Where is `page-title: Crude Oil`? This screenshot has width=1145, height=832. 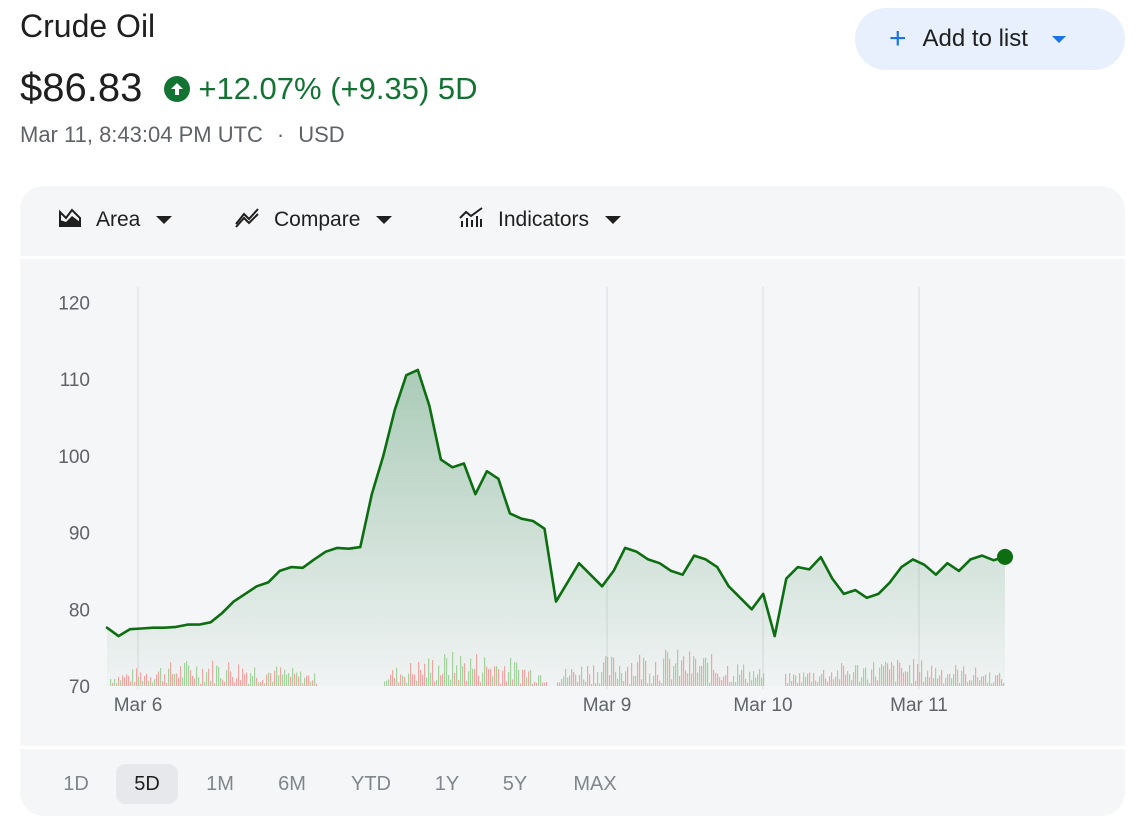 page-title: Crude Oil is located at coordinates (88, 26).